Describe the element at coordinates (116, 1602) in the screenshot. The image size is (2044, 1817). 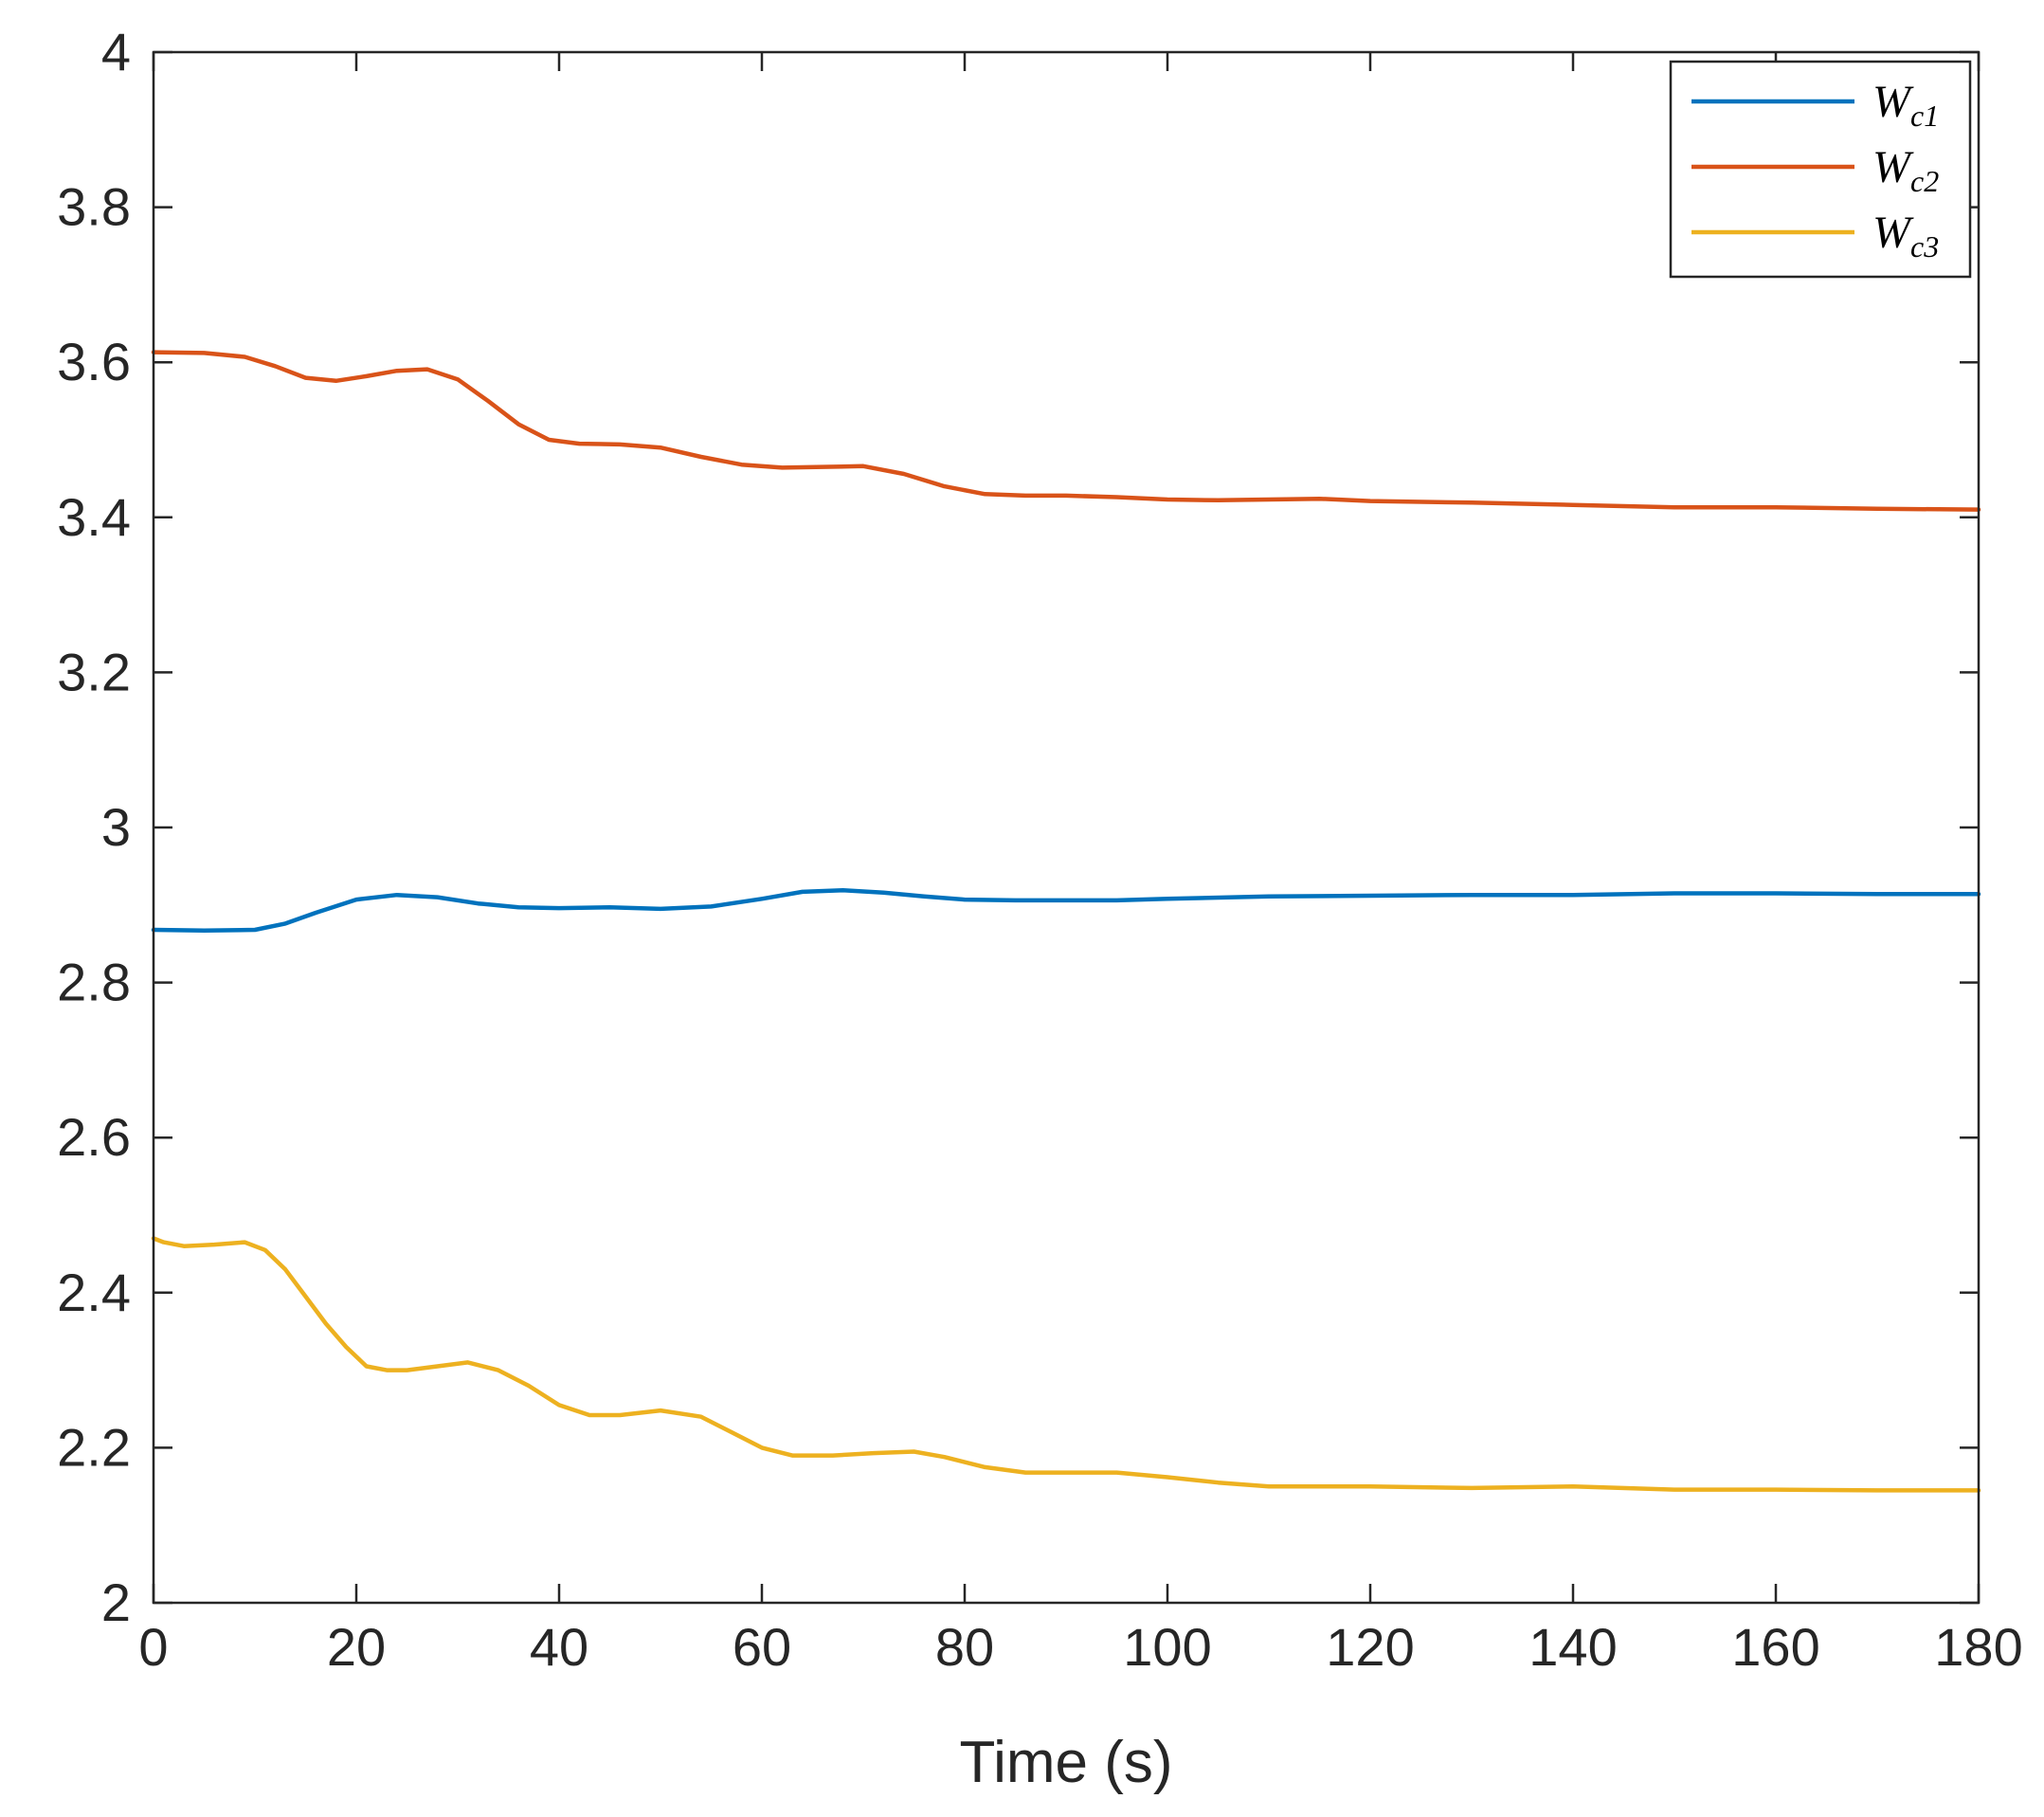
I see `y-tick-label: 2` at that location.